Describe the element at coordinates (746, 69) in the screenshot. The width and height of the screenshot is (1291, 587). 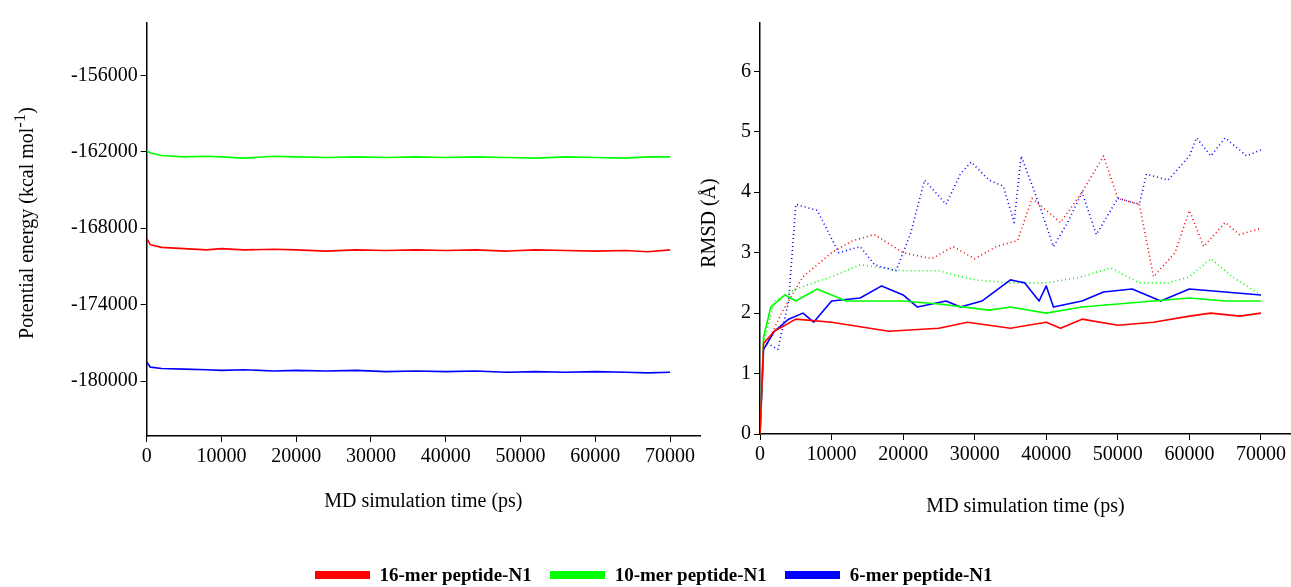
I see `y-tick-label: 6` at that location.